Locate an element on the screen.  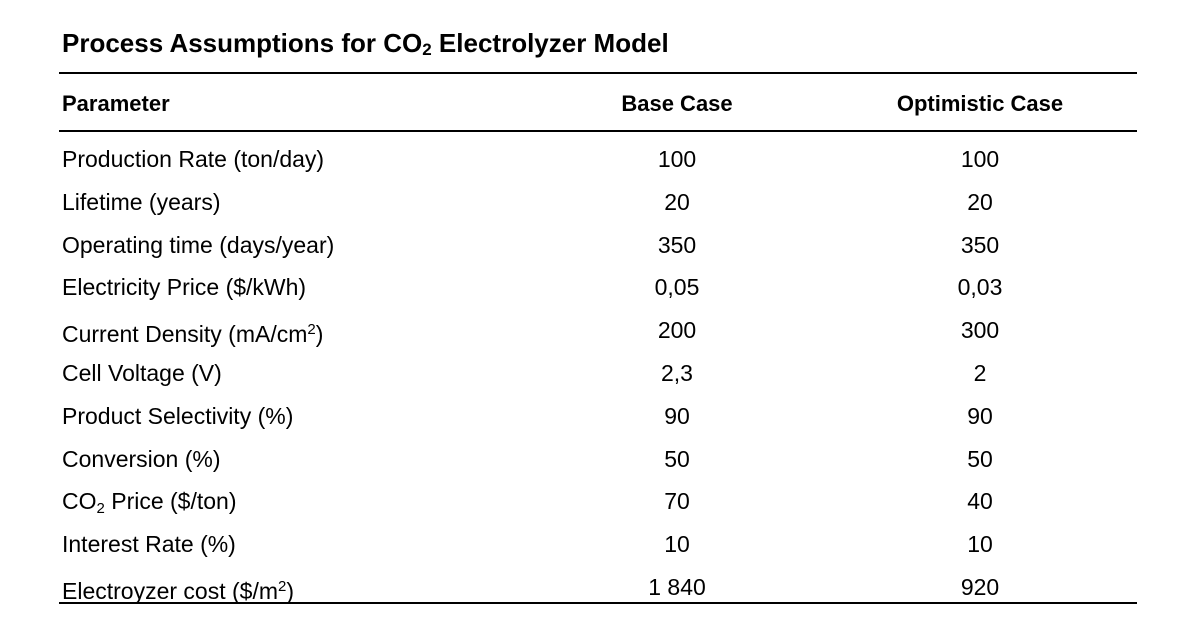
row-label: Interest Rate (%) is located at coordinates (149, 544).